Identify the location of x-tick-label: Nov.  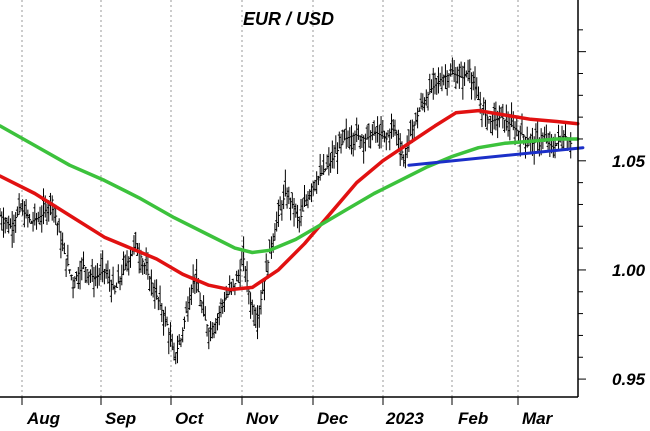
(263, 418).